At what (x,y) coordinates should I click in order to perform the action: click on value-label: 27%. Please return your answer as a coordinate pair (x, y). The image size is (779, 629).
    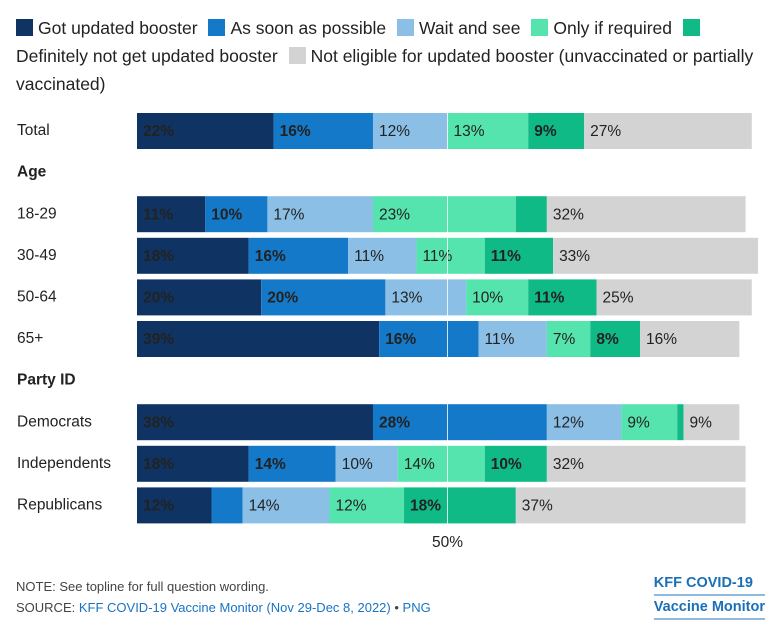
    Looking at the image, I should click on (605, 131).